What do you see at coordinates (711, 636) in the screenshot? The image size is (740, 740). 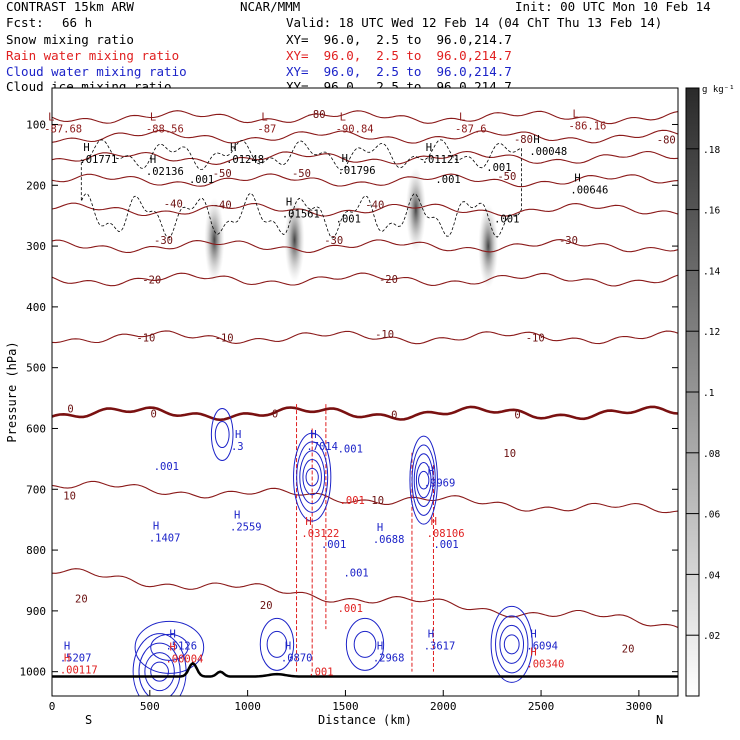 I see `colorbar-tick-label: .02` at bounding box center [711, 636].